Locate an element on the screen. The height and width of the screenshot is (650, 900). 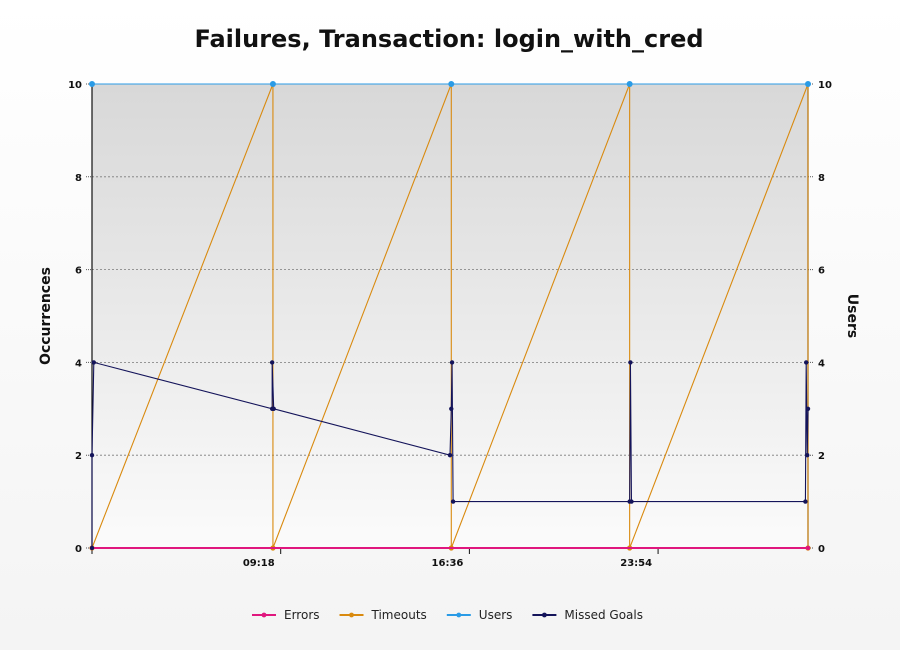
series-users is located at coordinates (450, 84).